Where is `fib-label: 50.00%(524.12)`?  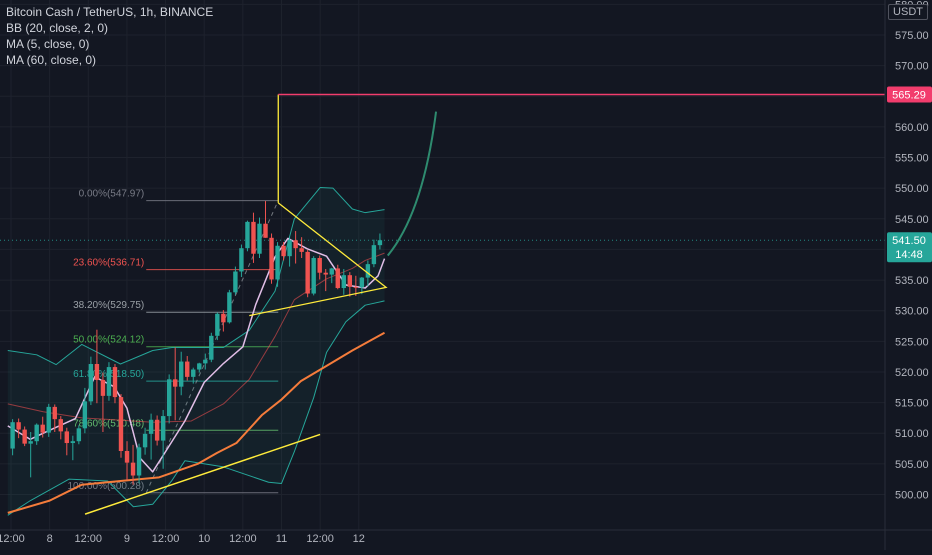 fib-label: 50.00%(524.12) is located at coordinates (108, 340).